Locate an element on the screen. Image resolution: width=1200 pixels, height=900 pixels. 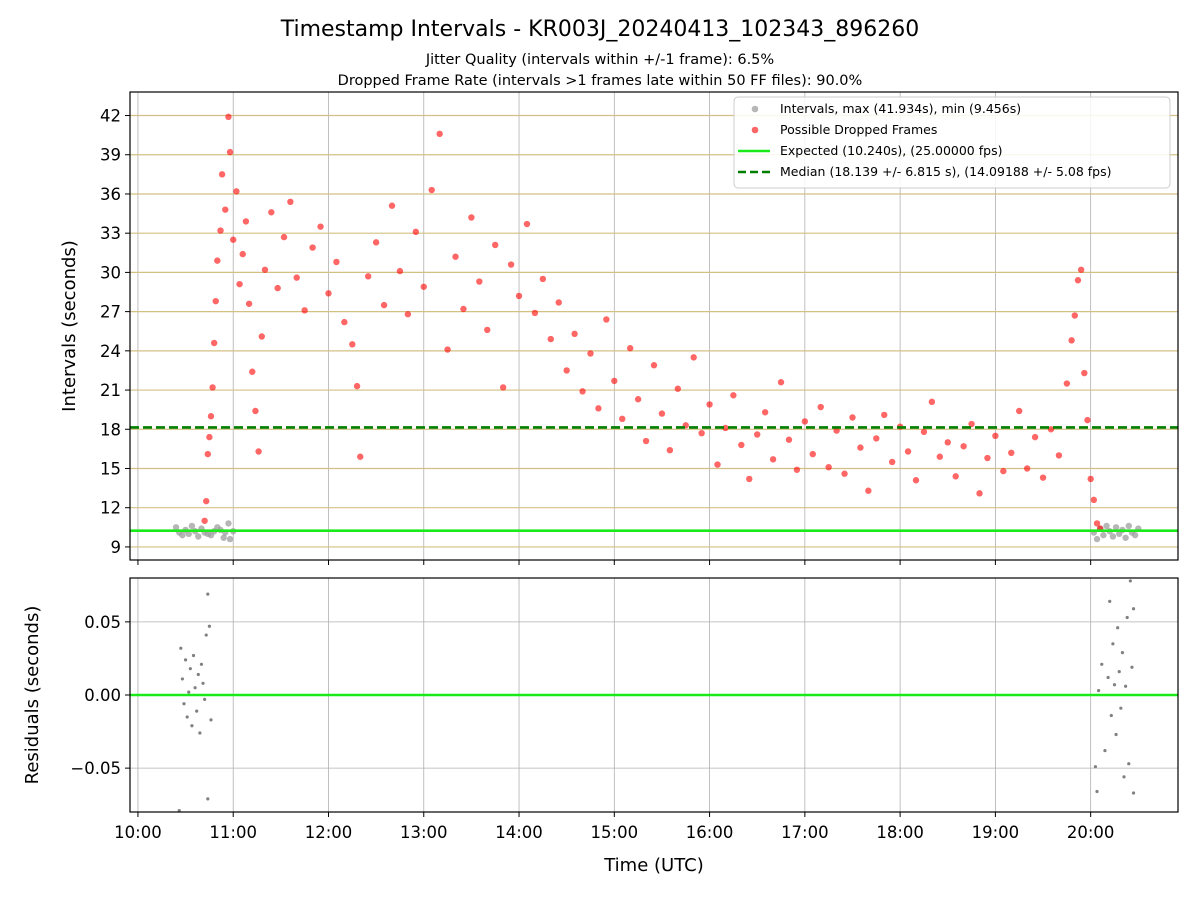
x-tick-label: 11:00 is located at coordinates (233, 832).